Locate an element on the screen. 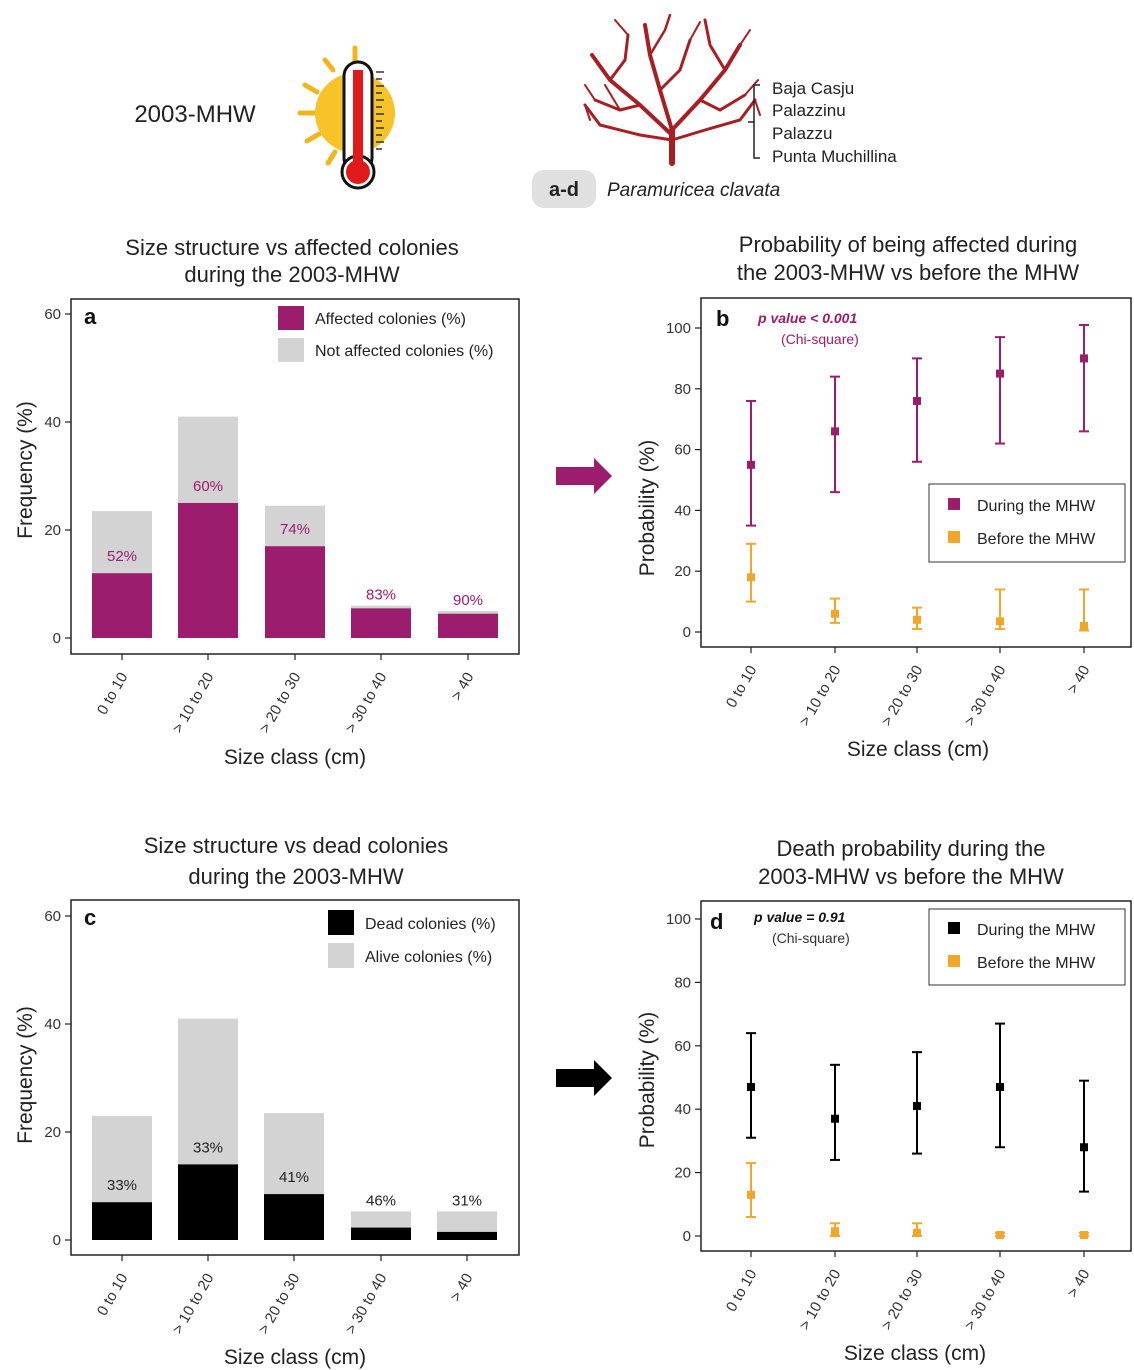  x-tick-label: > 10 to 20 is located at coordinates (820, 1300).